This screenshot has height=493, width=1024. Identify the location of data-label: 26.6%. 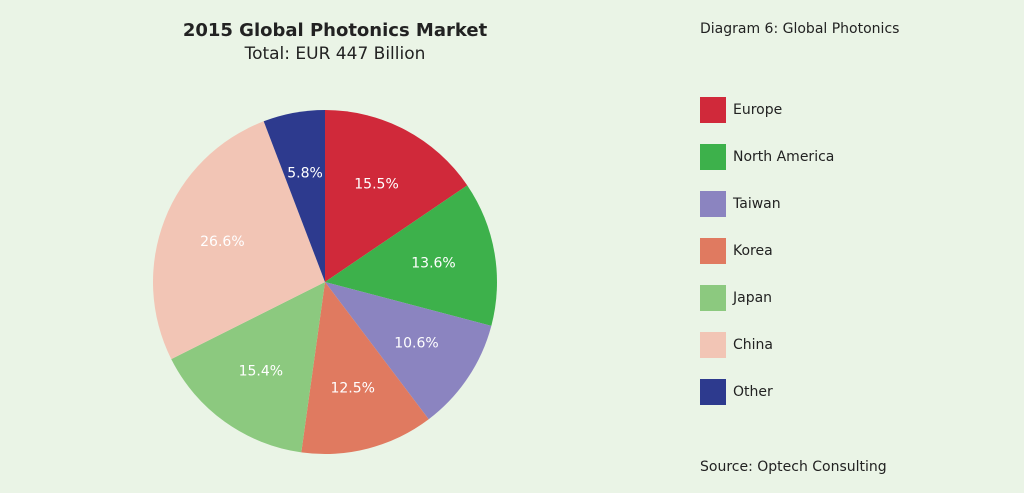
(222, 242).